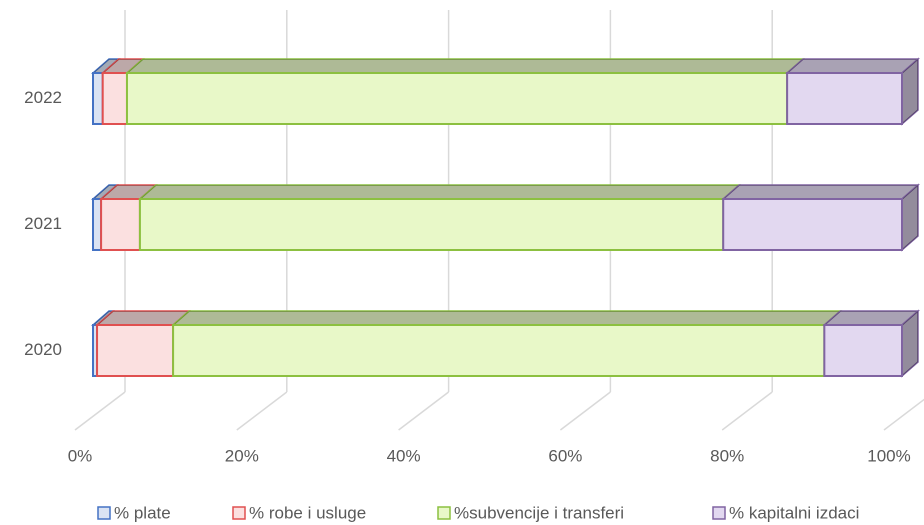 This screenshot has width=924, height=525. What do you see at coordinates (307, 512) in the screenshot?
I see `legend-label: % robe i usluge` at bounding box center [307, 512].